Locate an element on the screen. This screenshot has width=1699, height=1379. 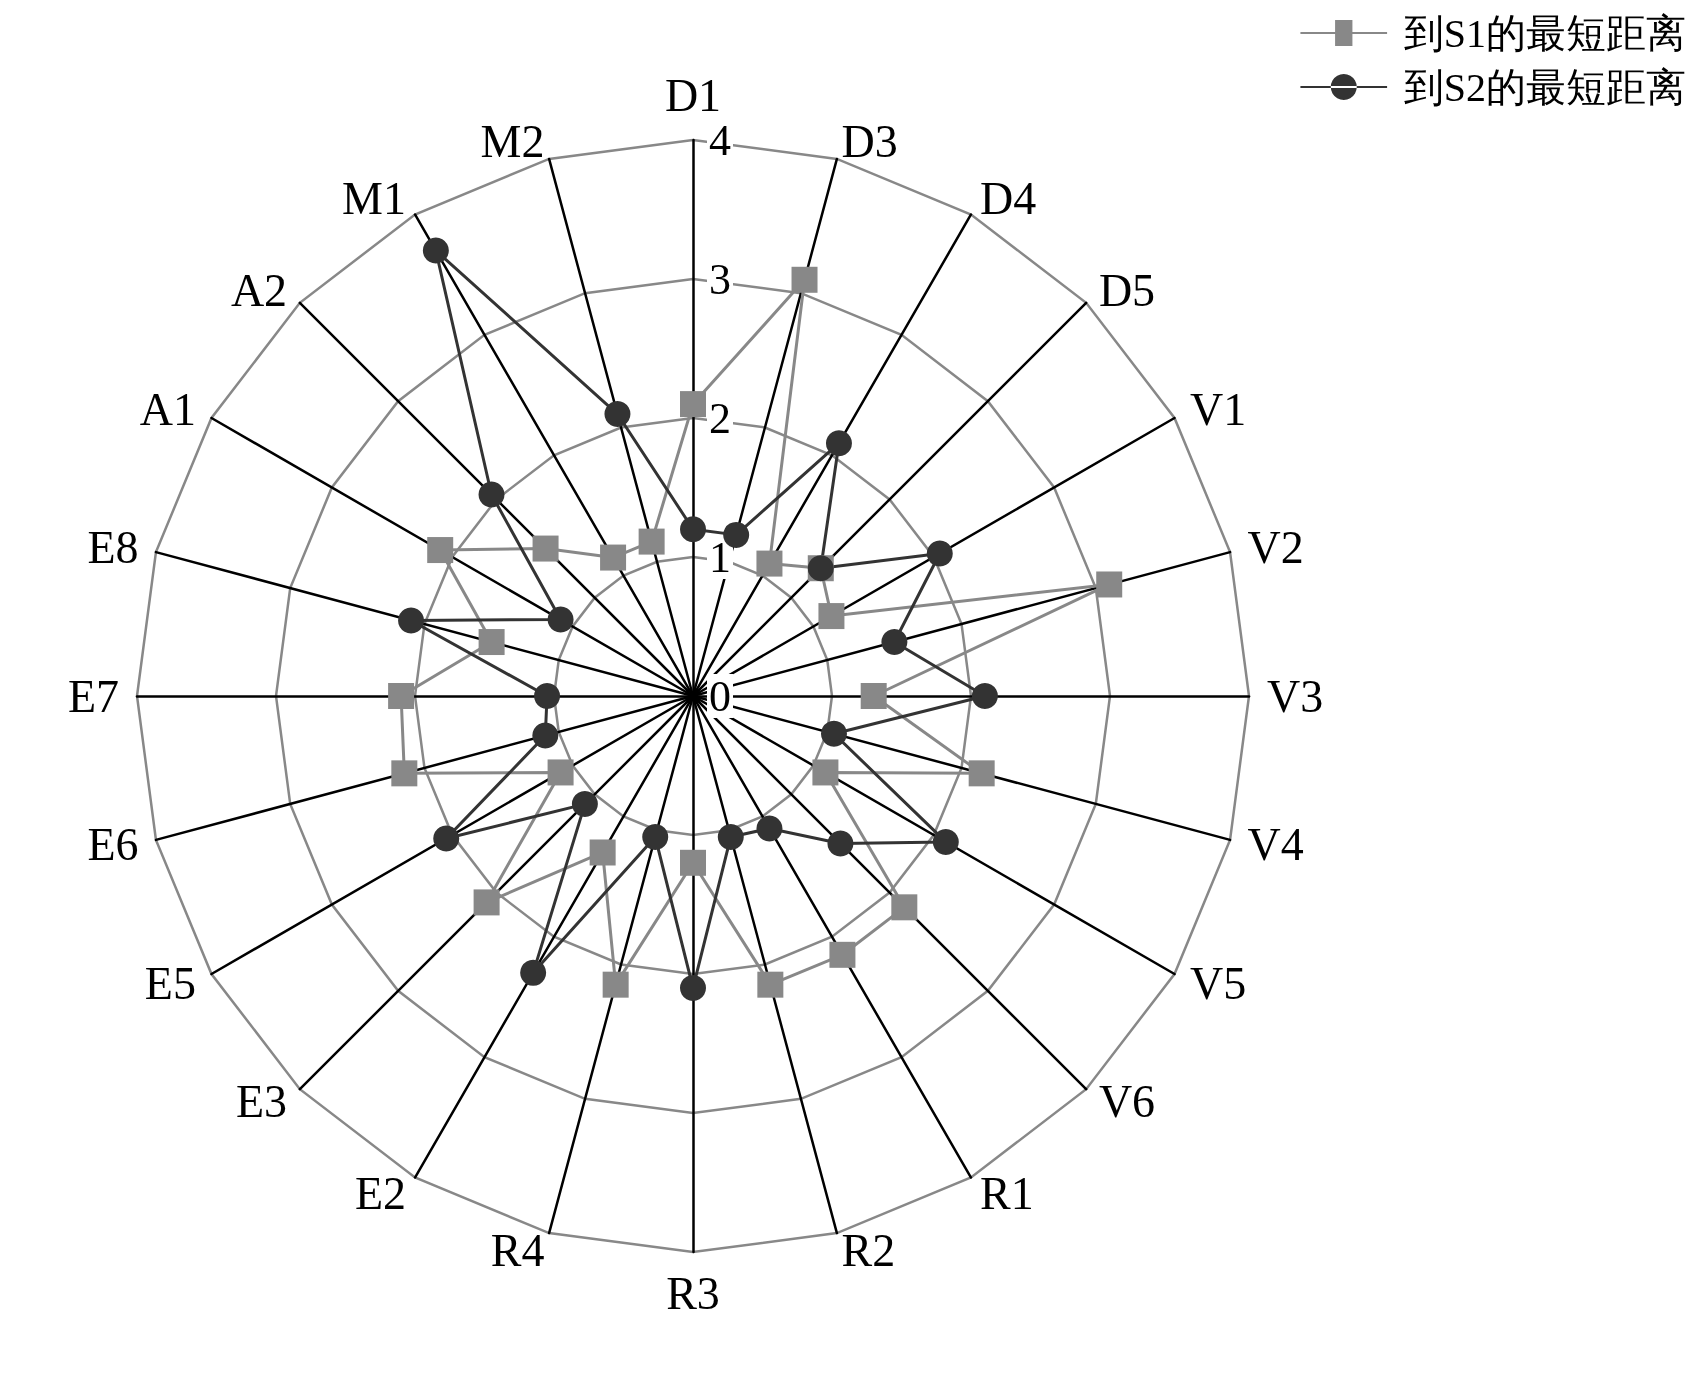
spoke-label: E8 is located at coordinates (113, 547).